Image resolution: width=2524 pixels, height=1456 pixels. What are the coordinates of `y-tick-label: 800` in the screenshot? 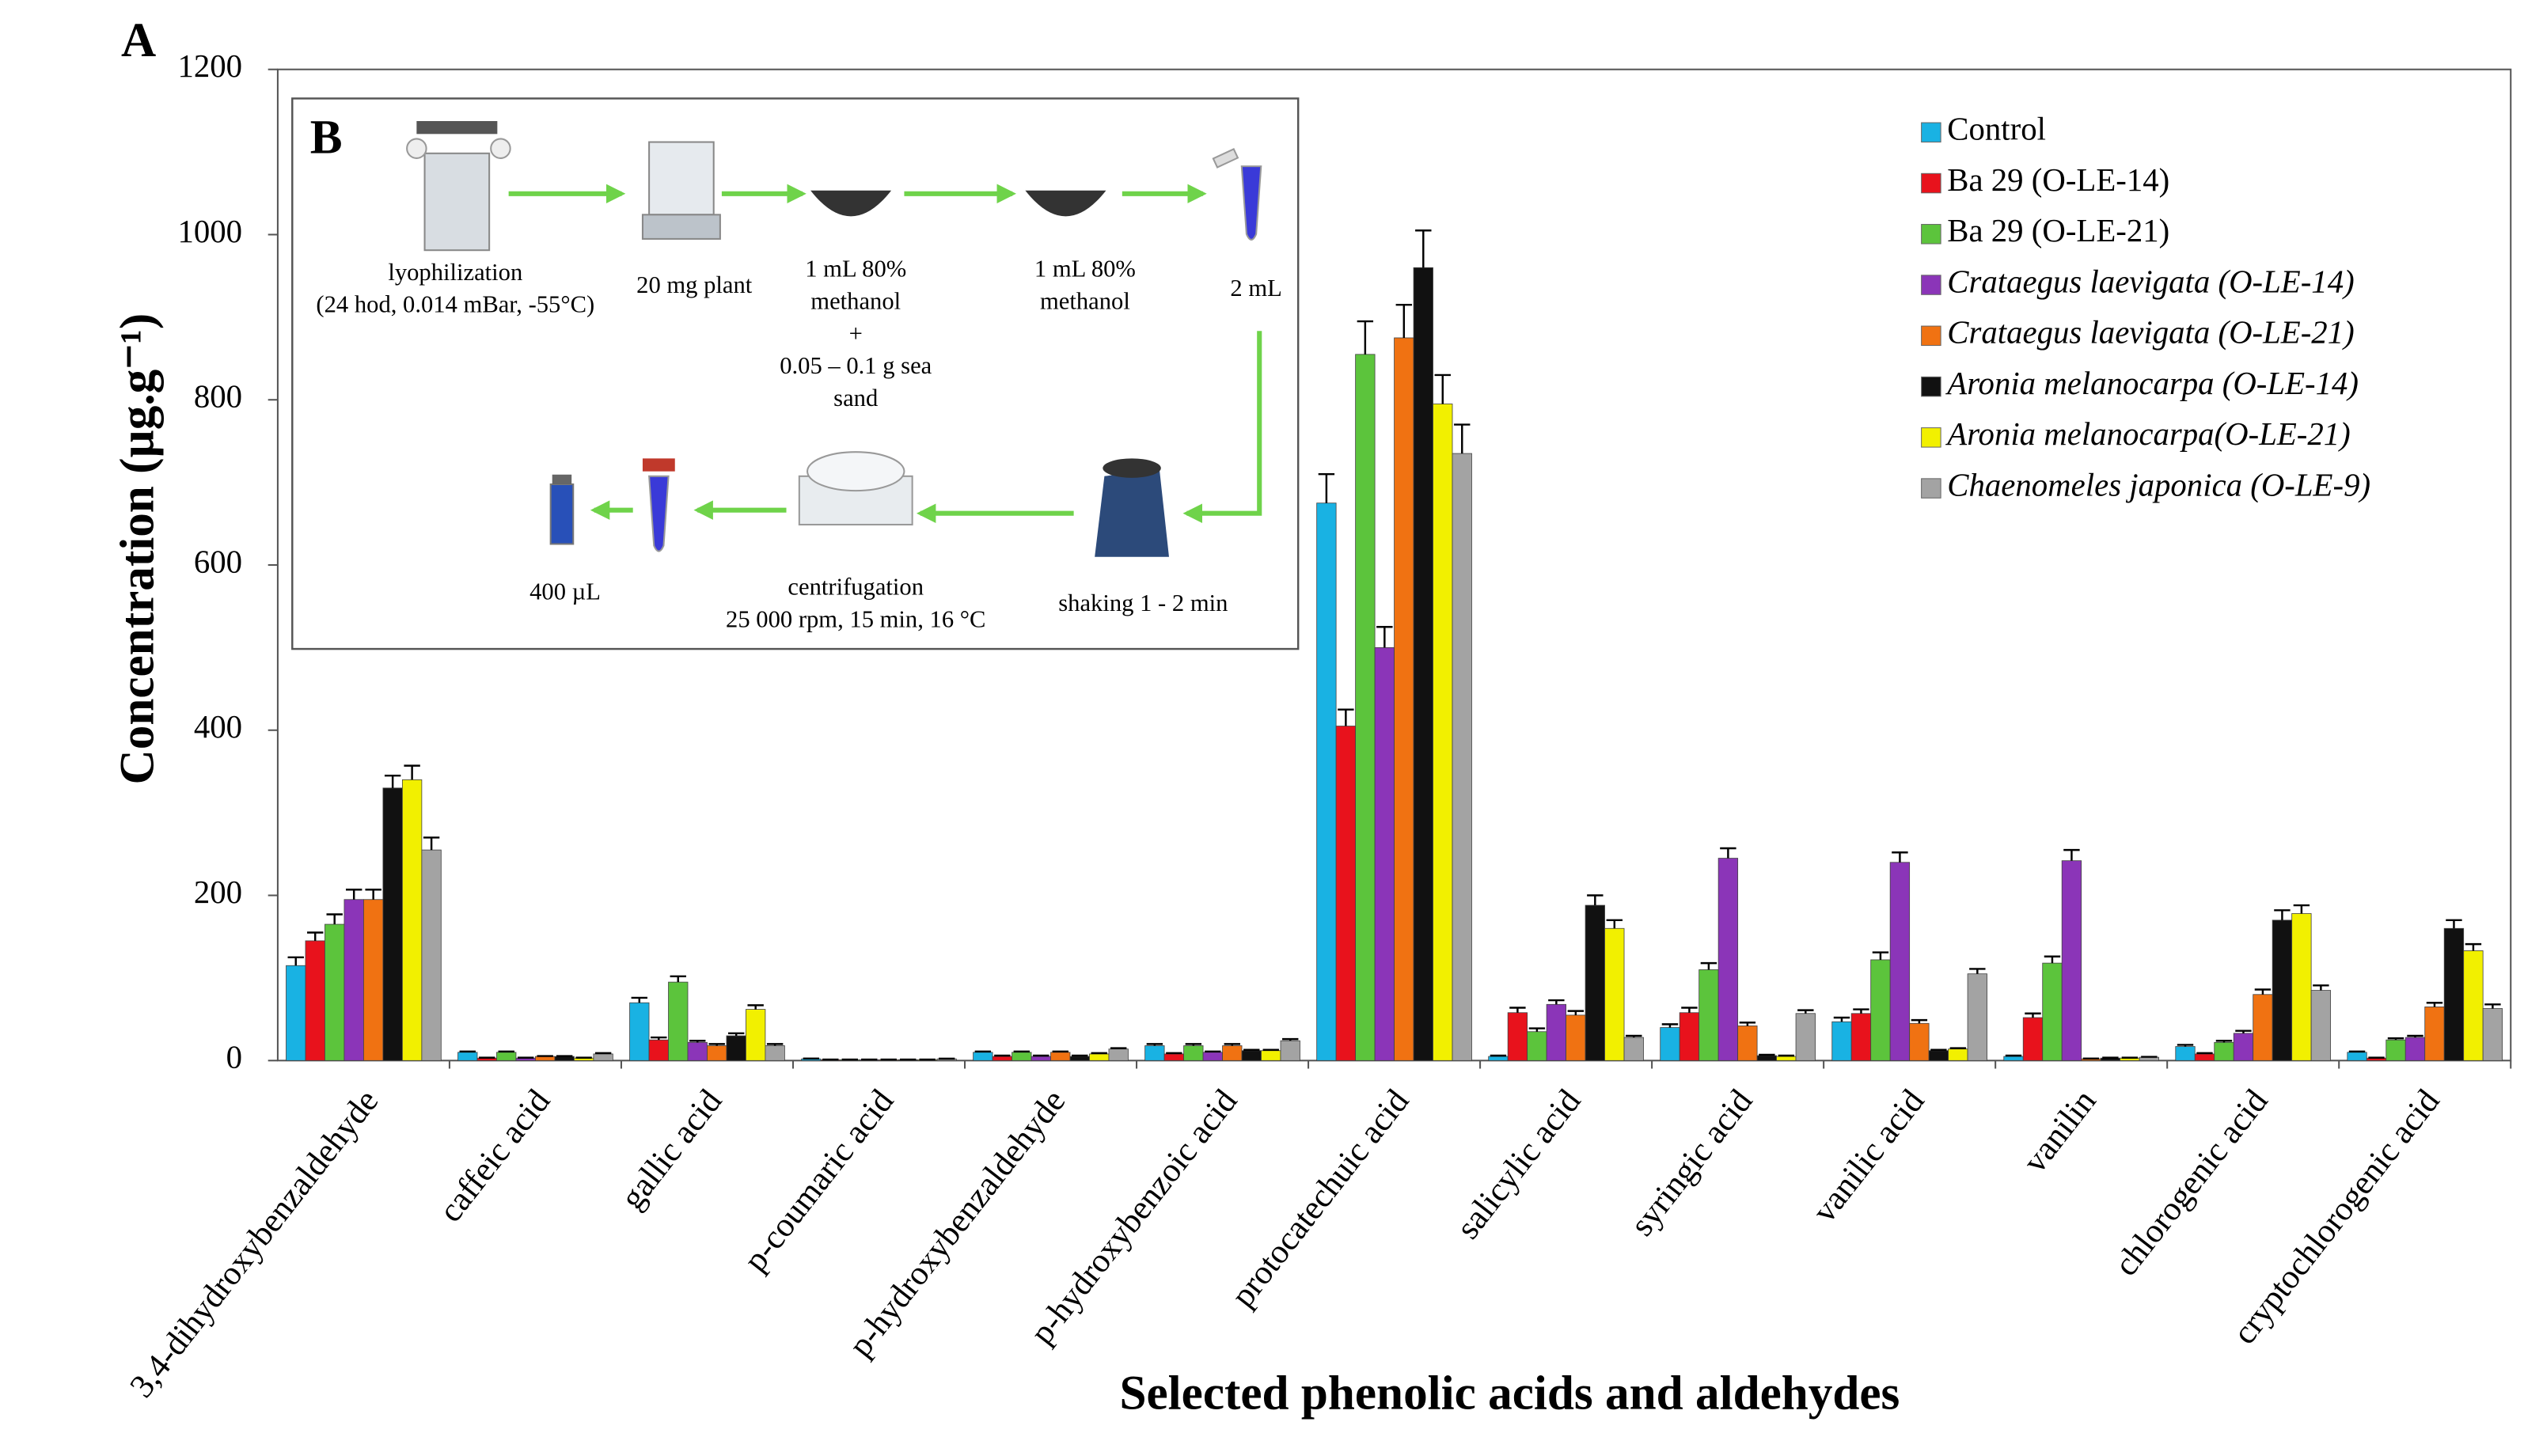 It's located at (218, 397).